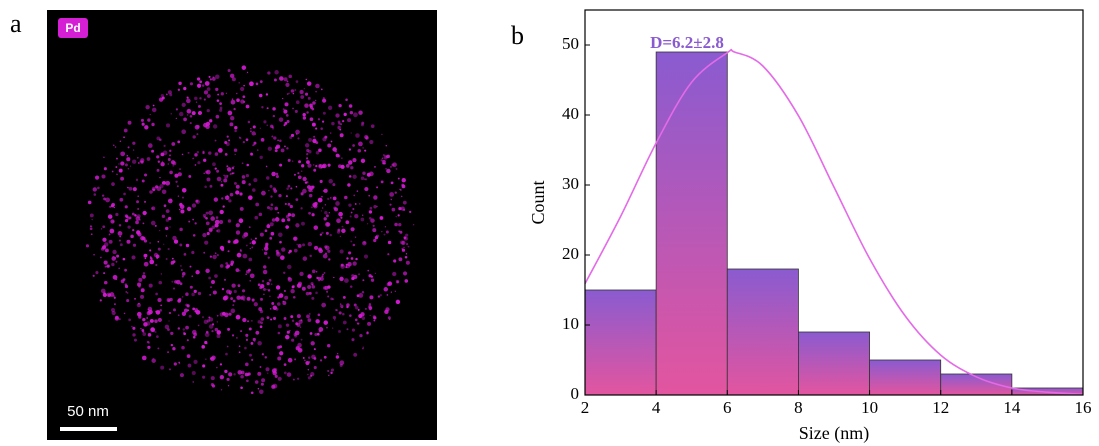 The height and width of the screenshot is (446, 1099). What do you see at coordinates (88, 429) in the screenshot?
I see `scale-bar` at bounding box center [88, 429].